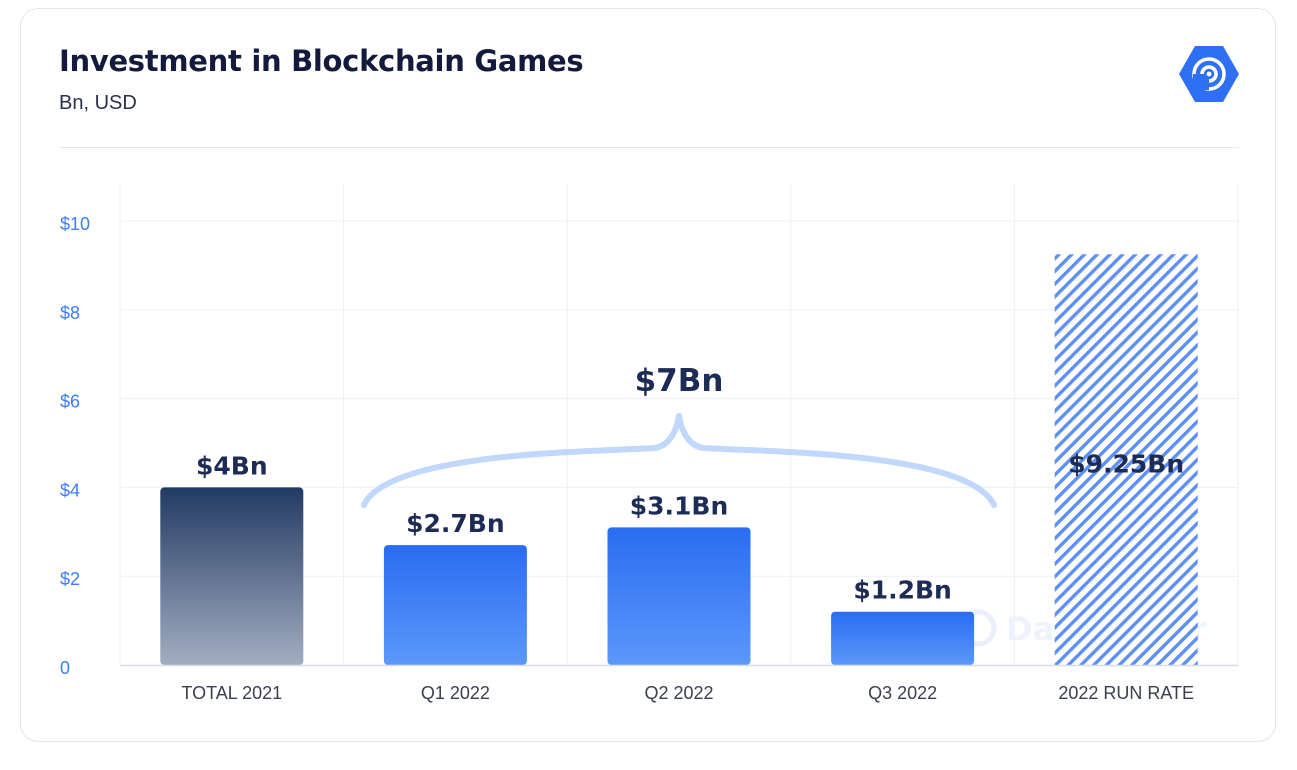  I want to click on x-tick-label-total-2021: TOTAL 2021, so click(231, 693).